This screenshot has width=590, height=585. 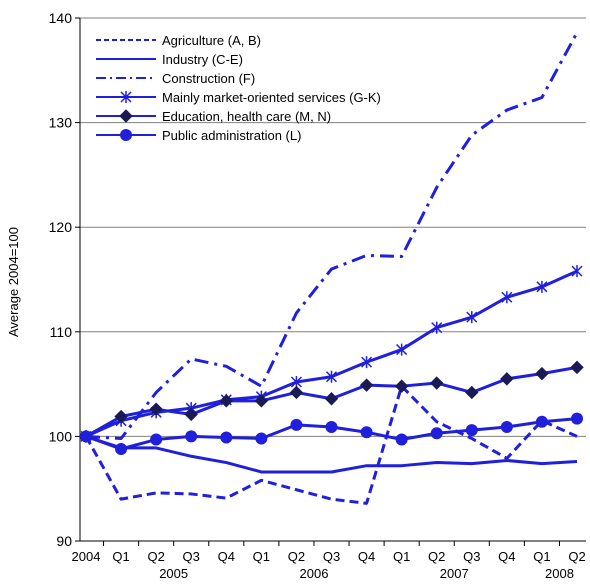 I want to click on series-line, so click(x=331, y=454).